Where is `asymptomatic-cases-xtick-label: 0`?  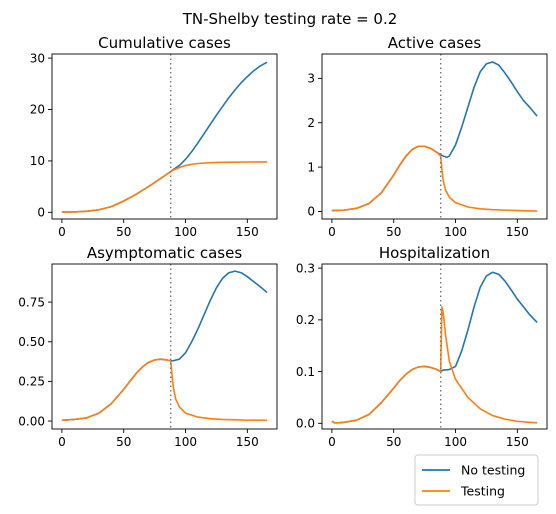
asymptomatic-cases-xtick-label: 0 is located at coordinates (62, 442).